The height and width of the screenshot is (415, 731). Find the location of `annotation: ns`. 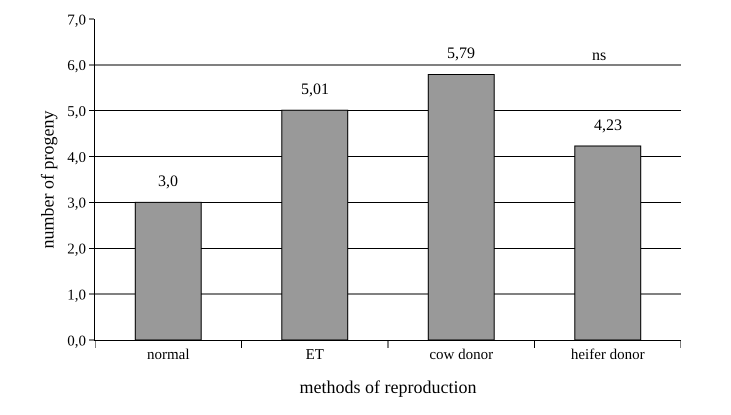

annotation: ns is located at coordinates (599, 55).